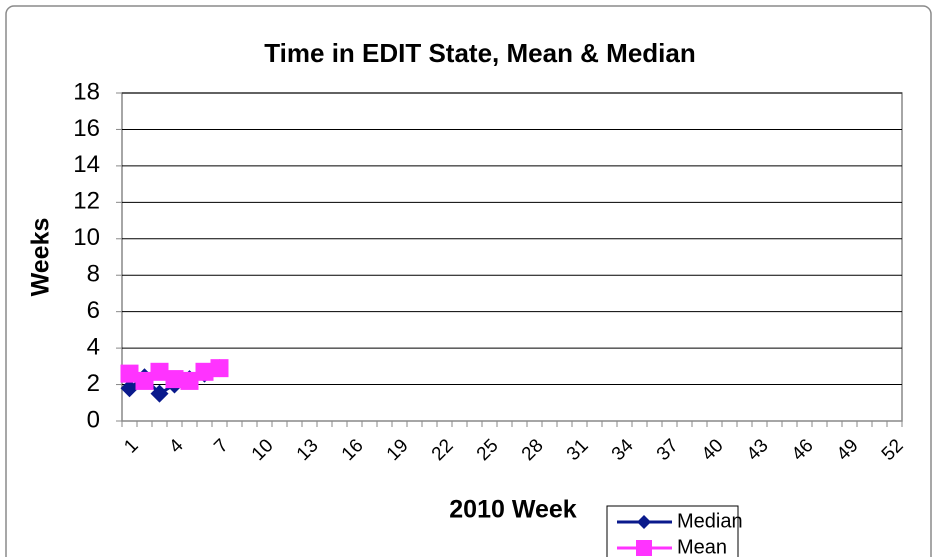  Describe the element at coordinates (86, 164) in the screenshot. I see `y-tick-label: 14` at that location.